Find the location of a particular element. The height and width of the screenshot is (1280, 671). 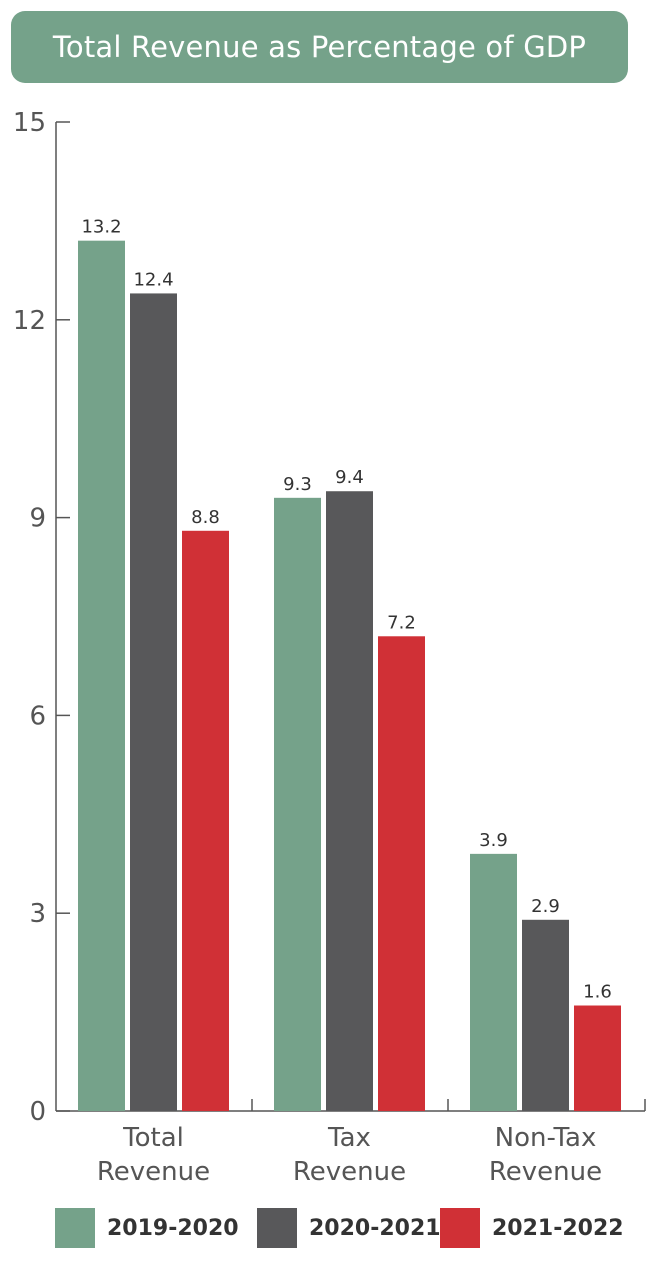

legend-swatch-2019-2020 is located at coordinates (75, 1228).